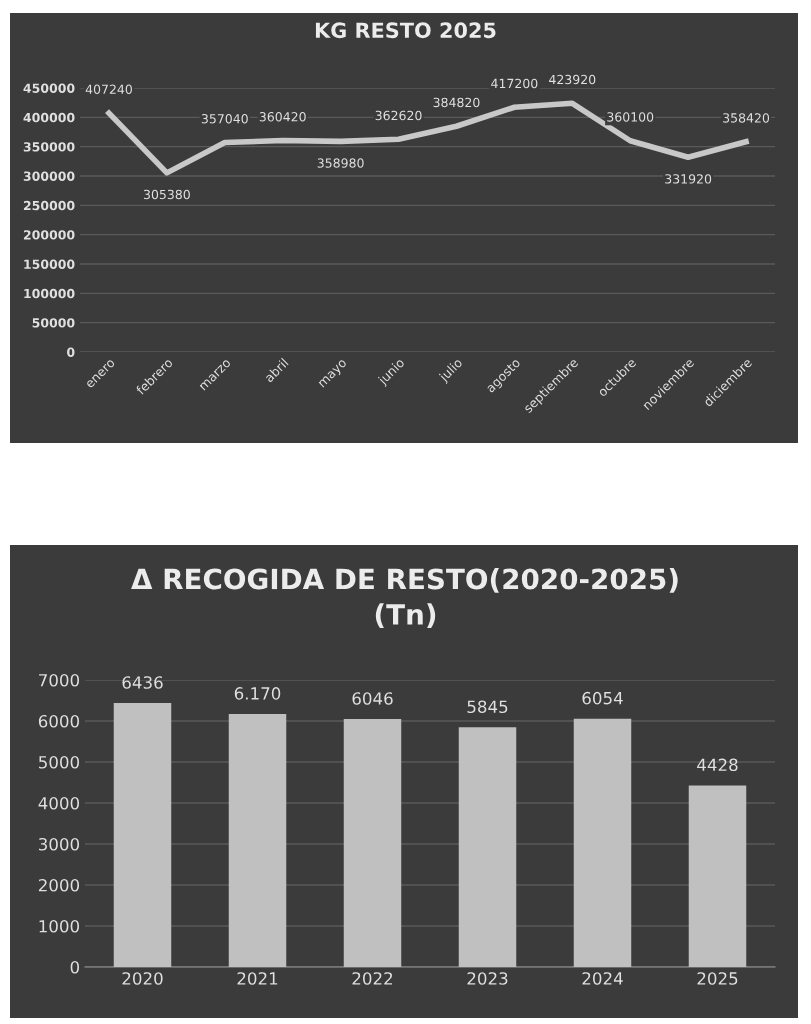 This screenshot has height=1024, width=811. Describe the element at coordinates (688, 179) in the screenshot. I see `data-label: 331920` at that location.